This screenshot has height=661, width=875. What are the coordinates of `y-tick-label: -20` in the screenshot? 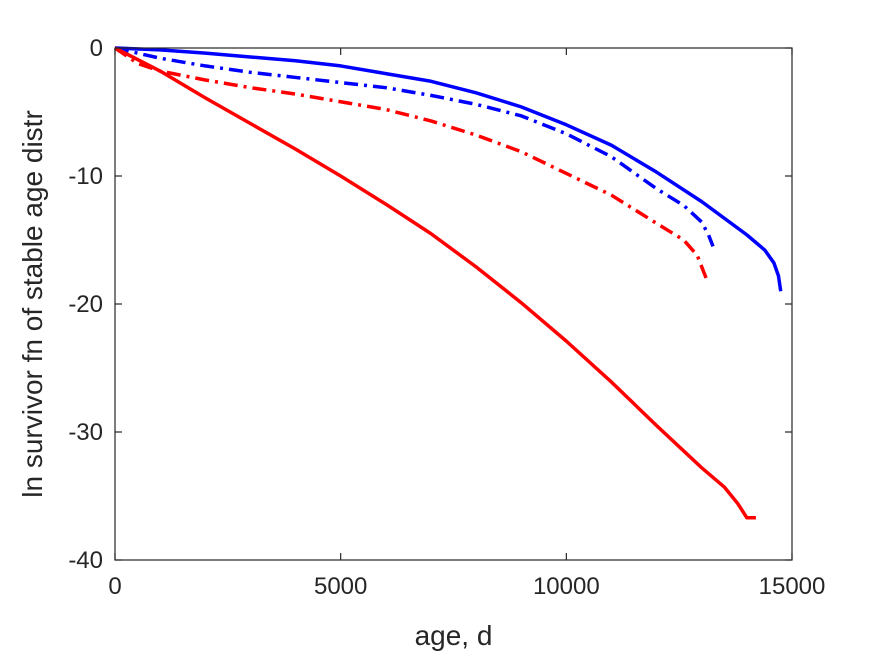 It's located at (85, 304).